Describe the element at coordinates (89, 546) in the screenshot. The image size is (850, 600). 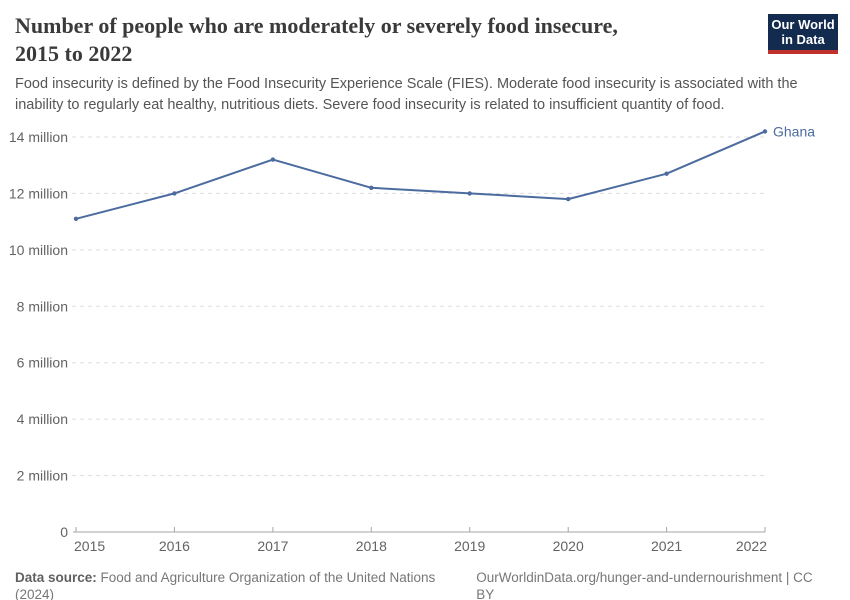
I see `x-axis-label: 2015` at that location.